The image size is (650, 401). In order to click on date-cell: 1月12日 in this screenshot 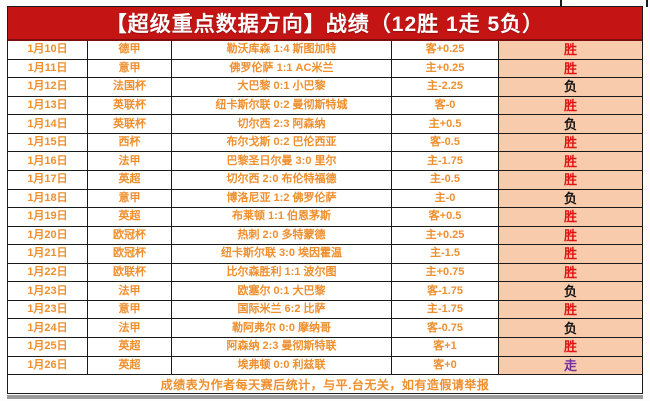, I will do `click(48, 87)`.